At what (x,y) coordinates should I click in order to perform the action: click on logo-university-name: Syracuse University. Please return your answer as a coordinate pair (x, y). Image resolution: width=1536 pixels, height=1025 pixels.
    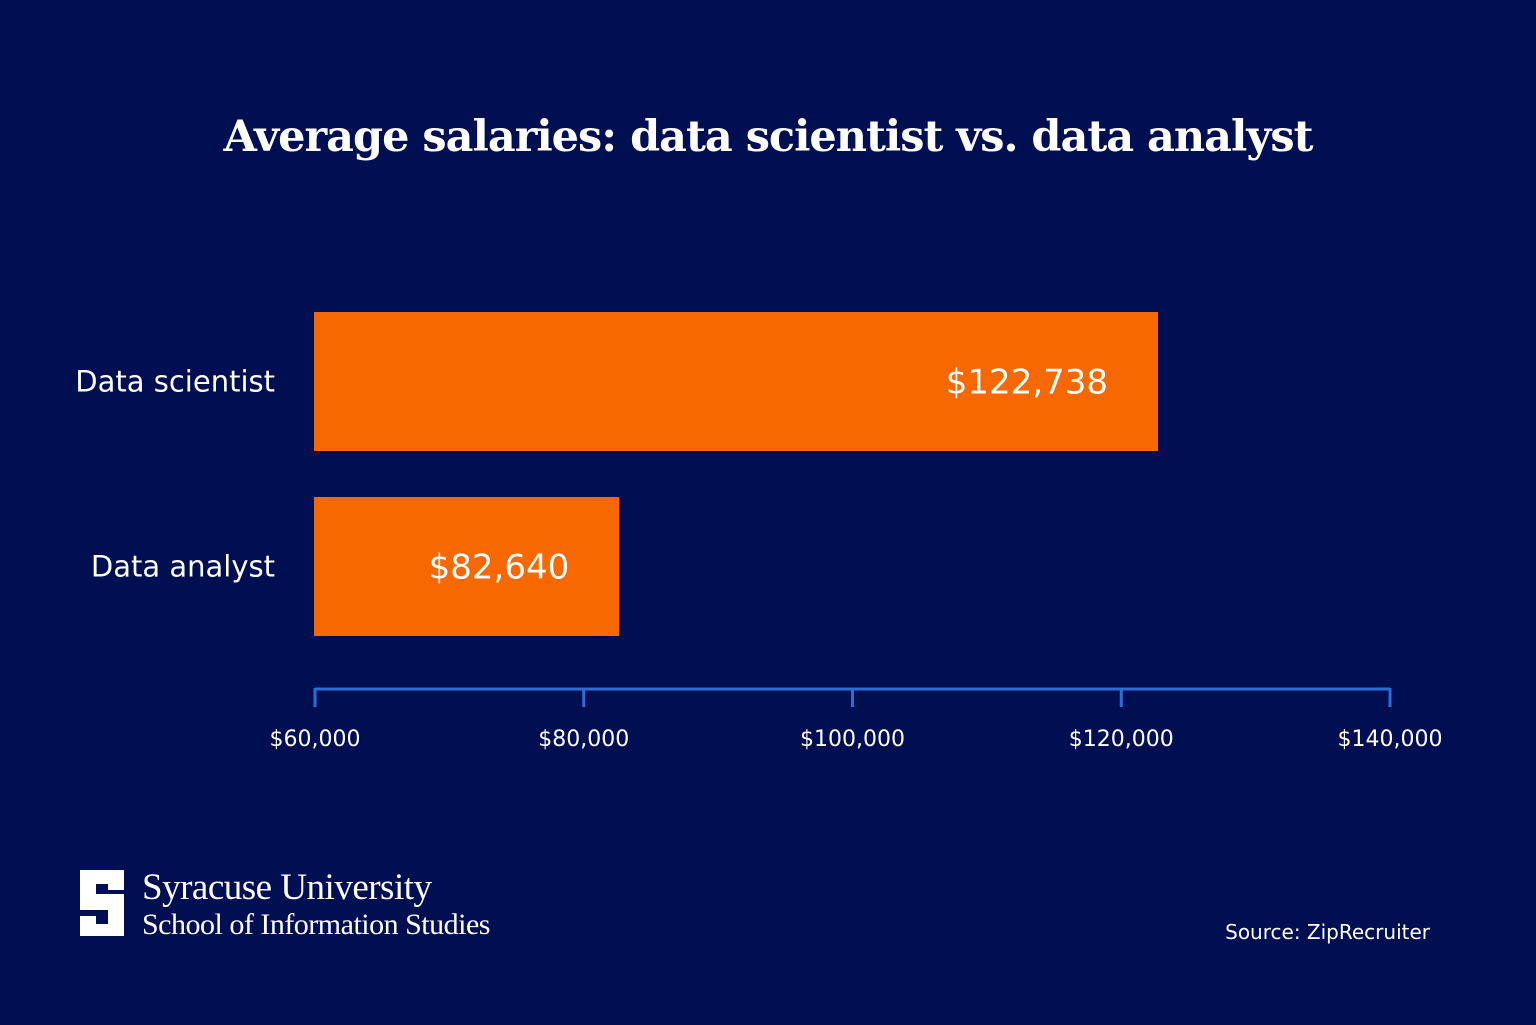
    Looking at the image, I should click on (287, 887).